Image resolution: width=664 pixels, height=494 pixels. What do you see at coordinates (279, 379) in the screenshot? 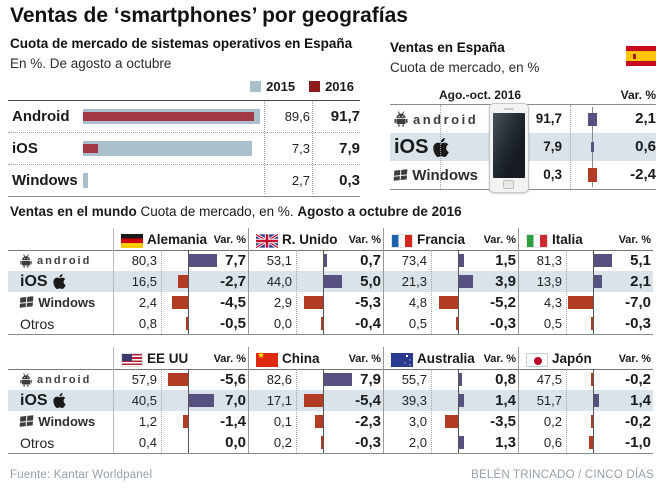
I see `share-value: 82,6` at bounding box center [279, 379].